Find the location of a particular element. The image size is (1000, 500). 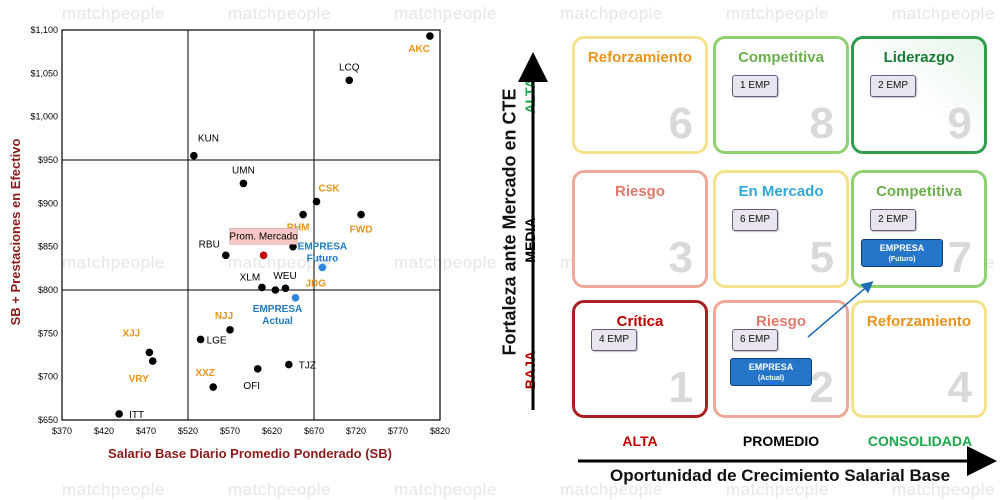

matrix-cell-number: 2 is located at coordinates (821, 387).